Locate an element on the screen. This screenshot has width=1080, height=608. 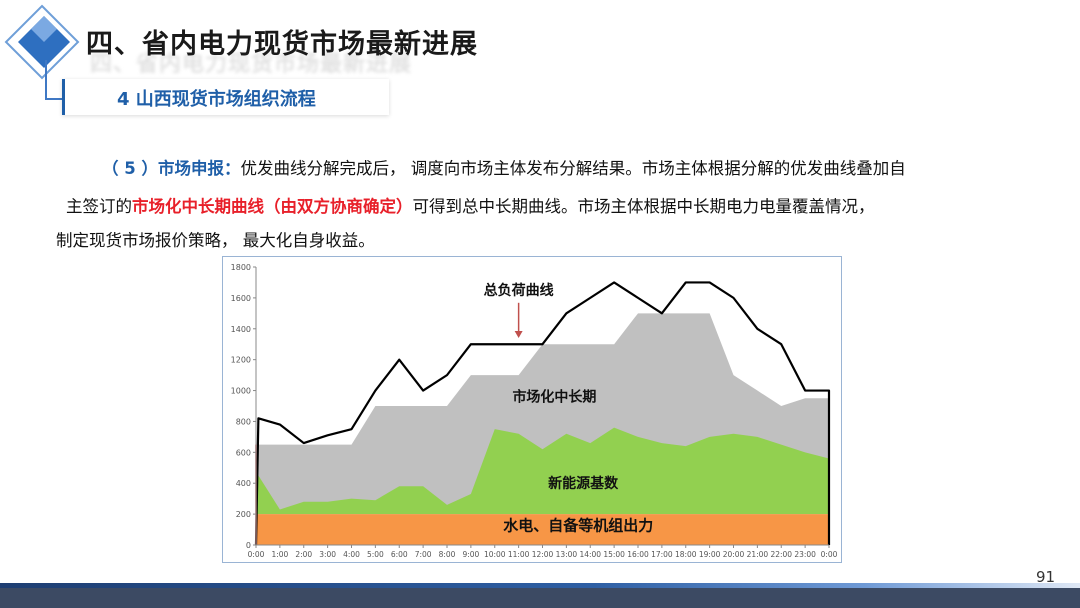
y-tick-label: 1400 is located at coordinates (241, 329).